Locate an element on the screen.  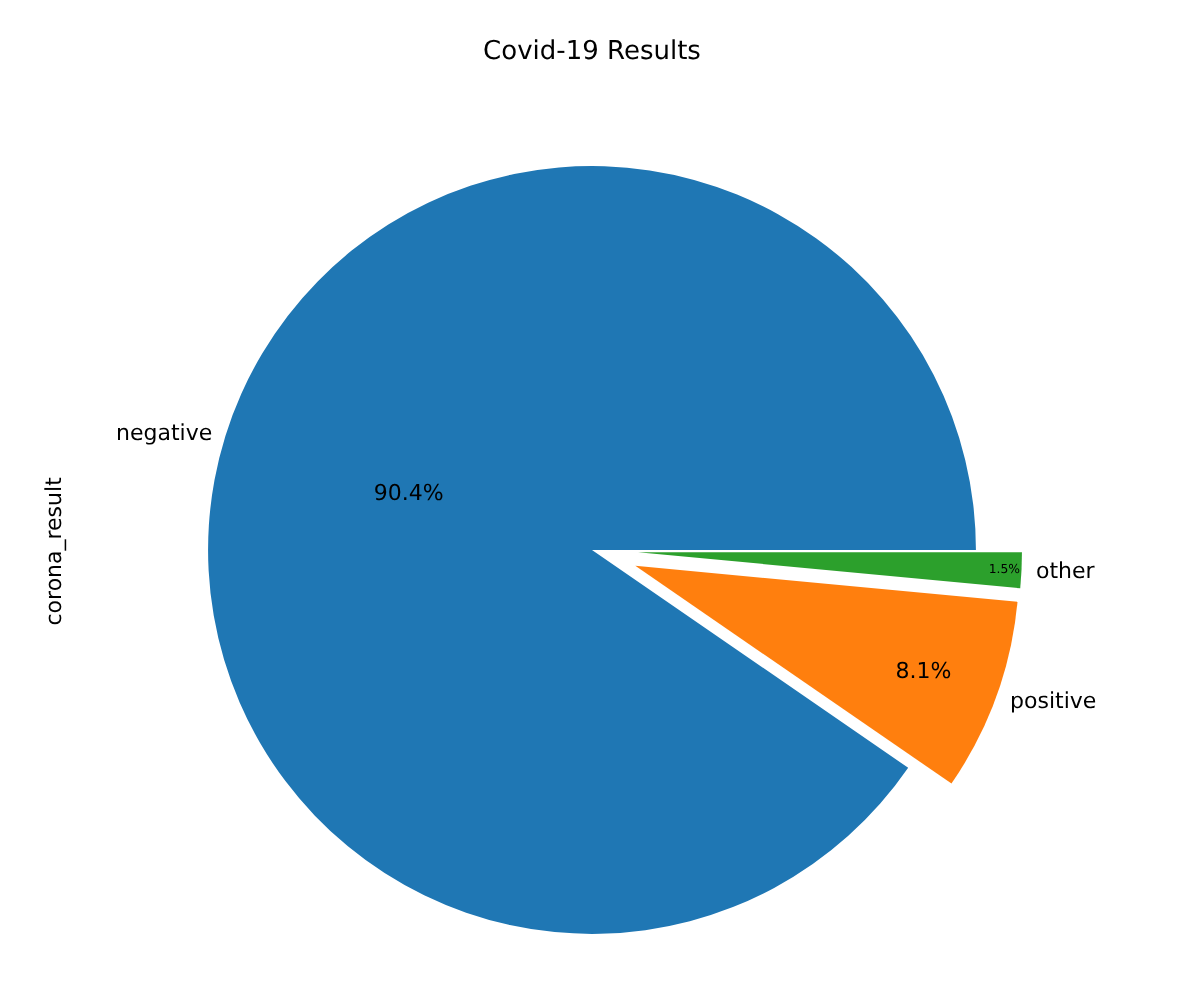
slice-label: positive is located at coordinates (1053, 701).